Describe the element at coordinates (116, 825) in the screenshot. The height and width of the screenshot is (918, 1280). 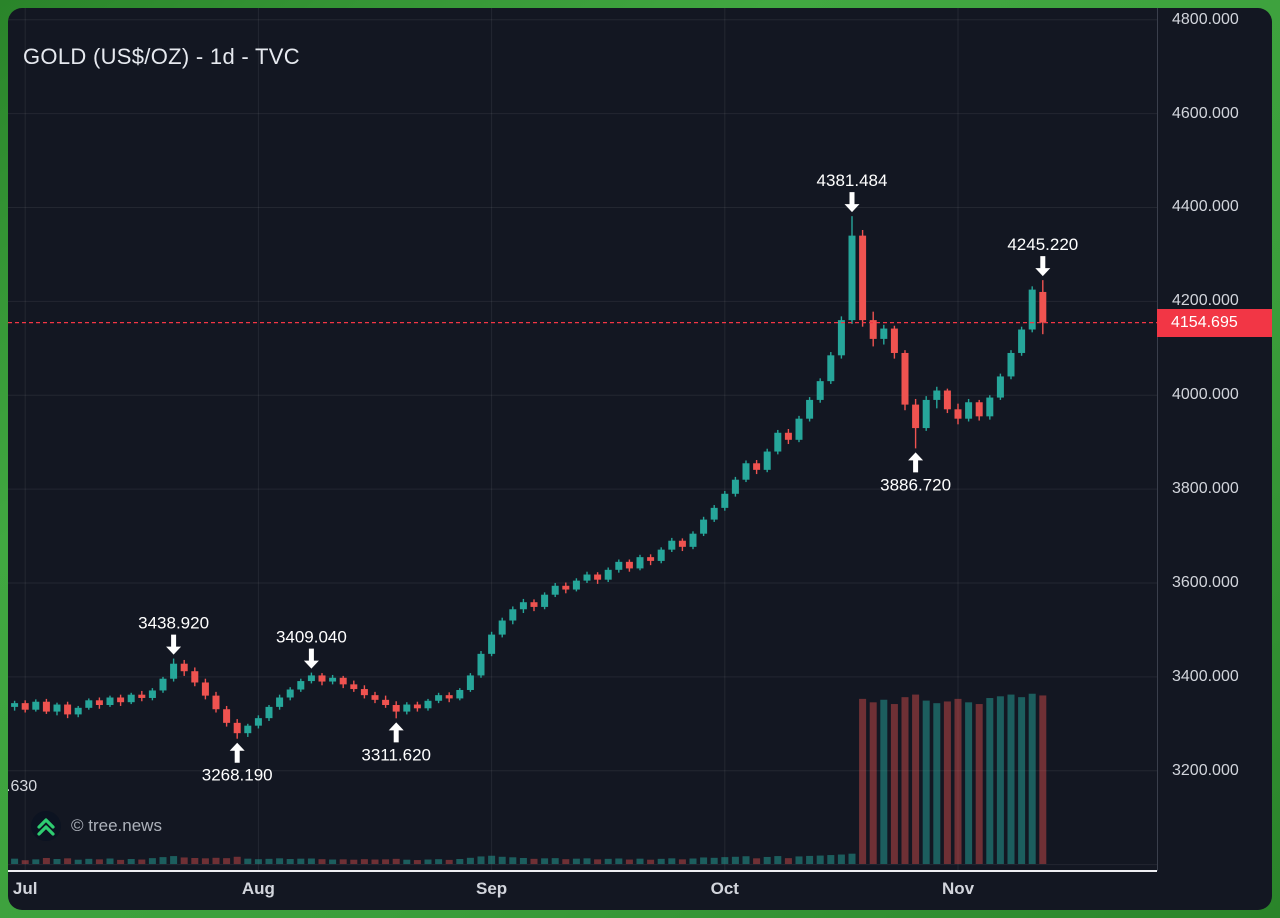
I see `watermark-text: © tree.news` at that location.